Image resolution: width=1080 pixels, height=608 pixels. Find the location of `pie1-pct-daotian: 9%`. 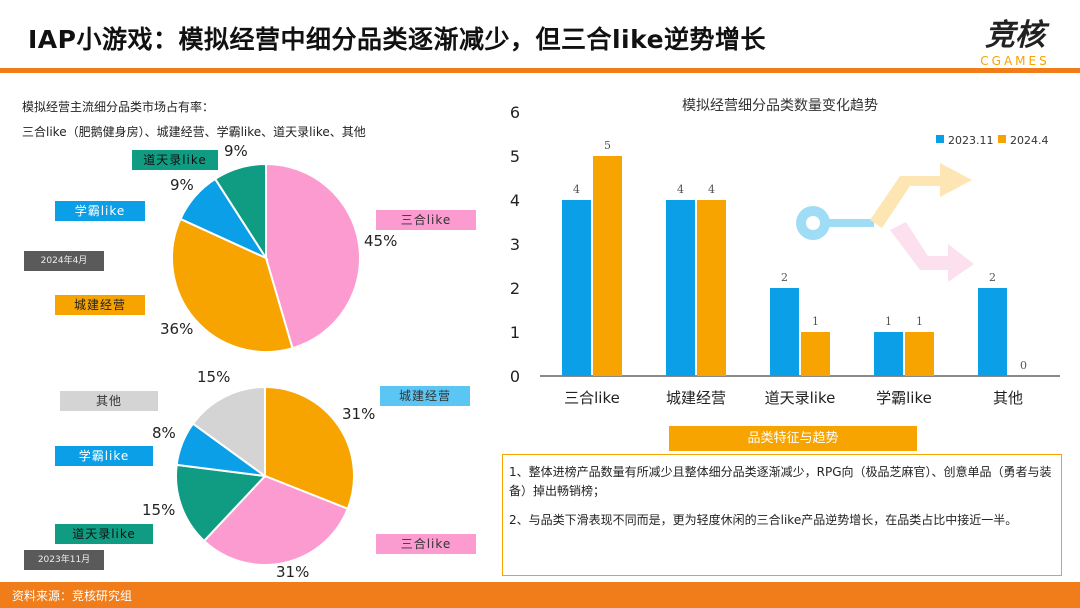

pie1-pct-daotian: 9% is located at coordinates (236, 151).